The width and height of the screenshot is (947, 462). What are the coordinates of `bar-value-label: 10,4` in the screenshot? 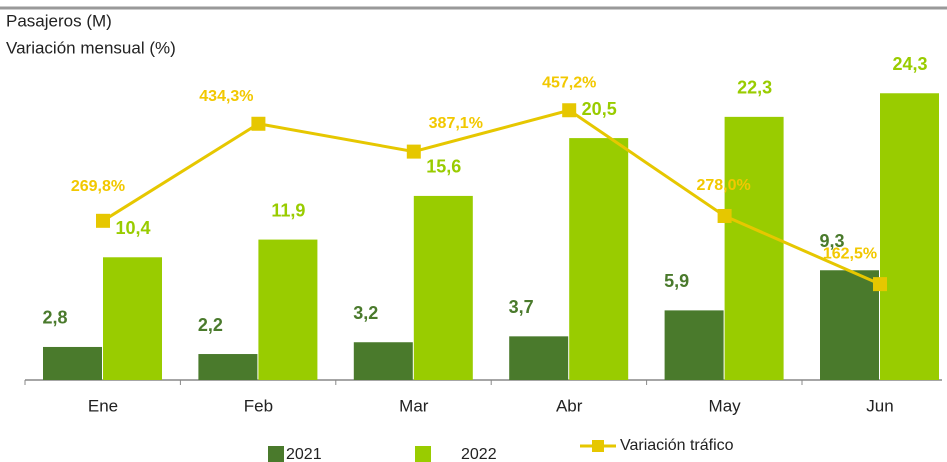 It's located at (132, 228).